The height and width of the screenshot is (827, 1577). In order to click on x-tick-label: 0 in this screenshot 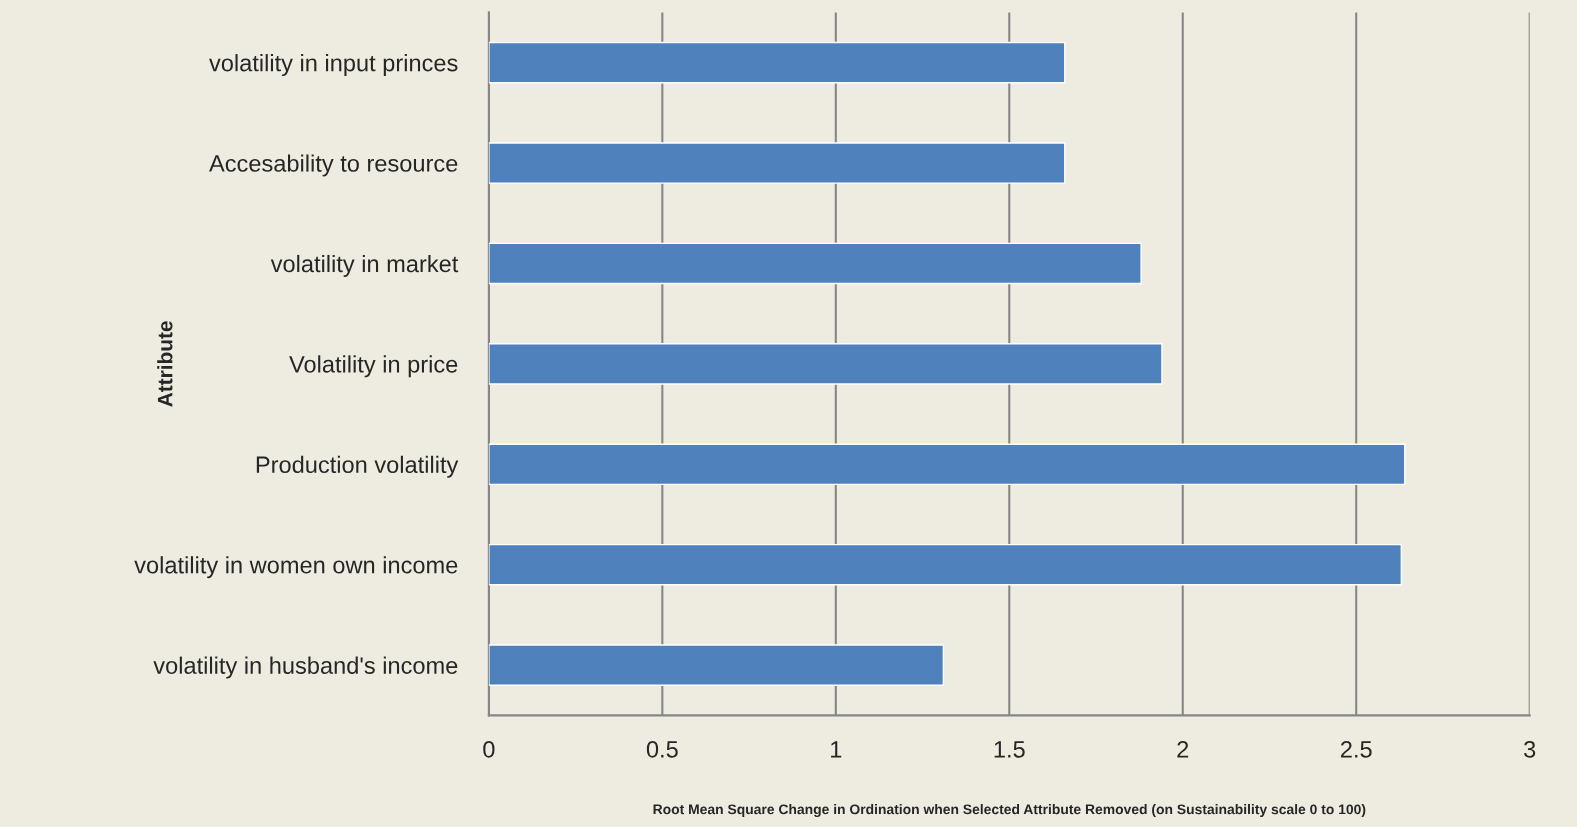, I will do `click(489, 749)`.